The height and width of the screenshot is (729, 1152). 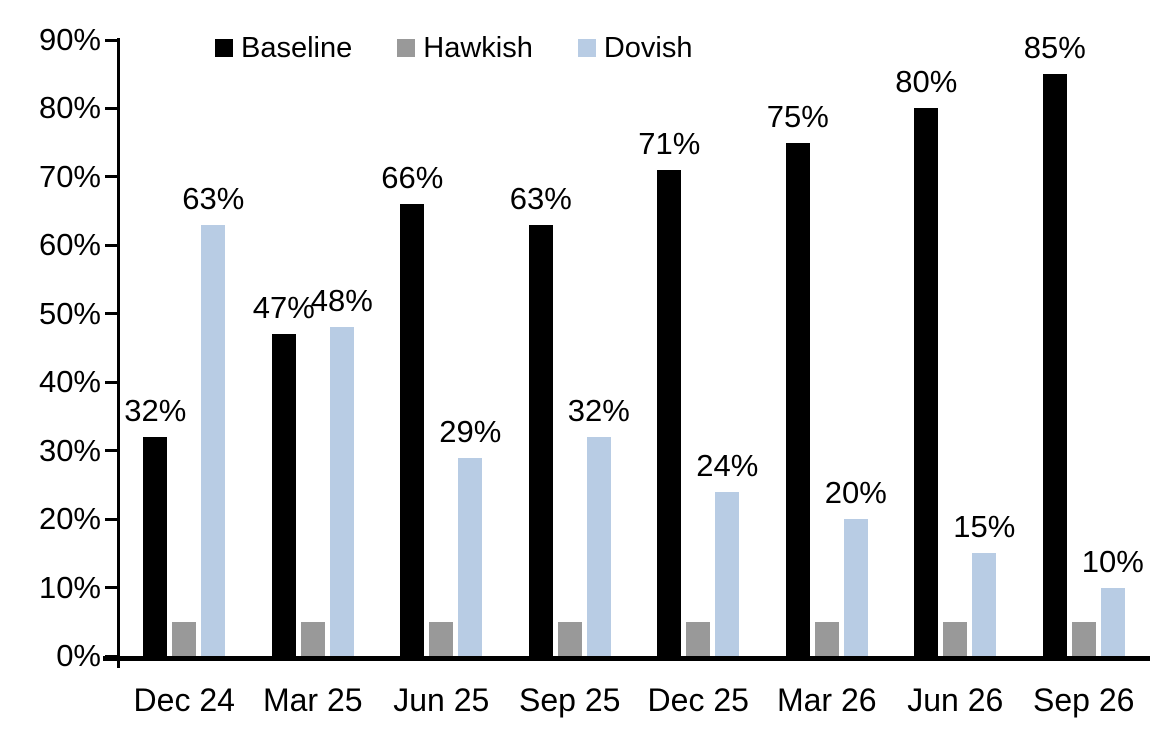 I want to click on y-tick-label: 90%, so click(x=69, y=39).